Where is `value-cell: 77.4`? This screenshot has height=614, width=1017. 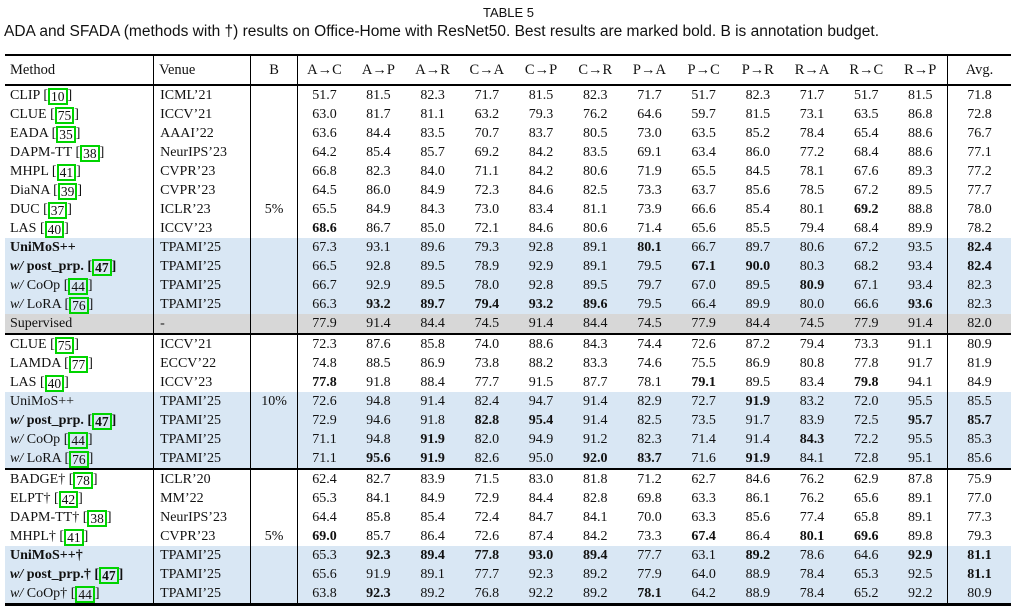 value-cell: 77.4 is located at coordinates (812, 517).